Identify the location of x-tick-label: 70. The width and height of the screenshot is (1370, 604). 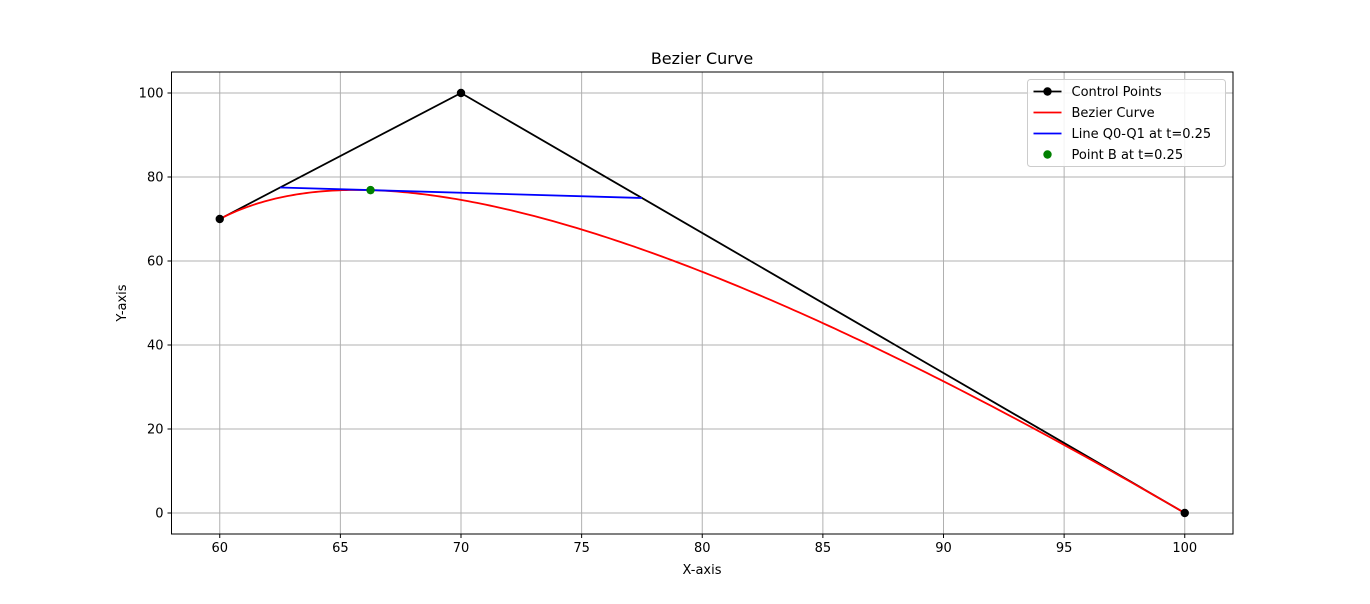
(461, 548).